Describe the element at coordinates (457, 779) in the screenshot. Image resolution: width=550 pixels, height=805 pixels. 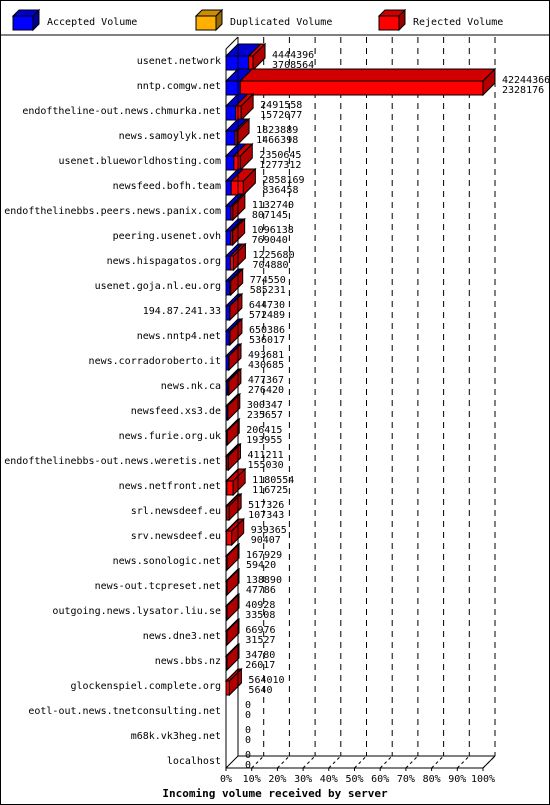
I see `x-tick-label: 90%` at that location.